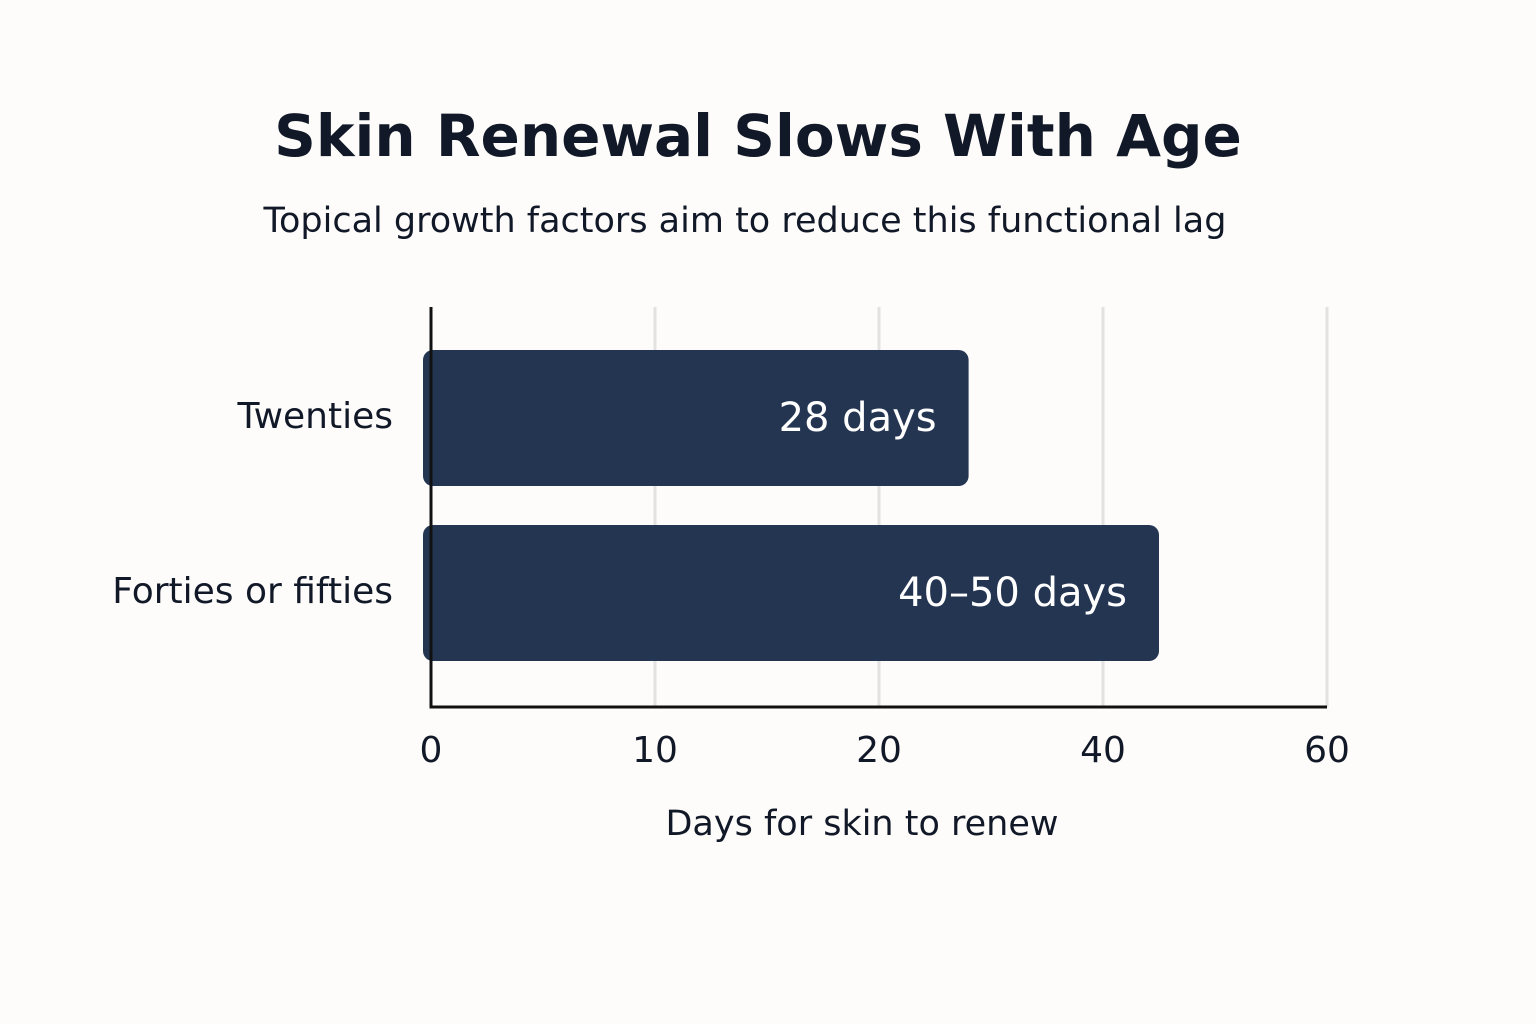 The width and height of the screenshot is (1536, 1024). Describe the element at coordinates (1012, 593) in the screenshot. I see `value-label: 40–50 days` at that location.